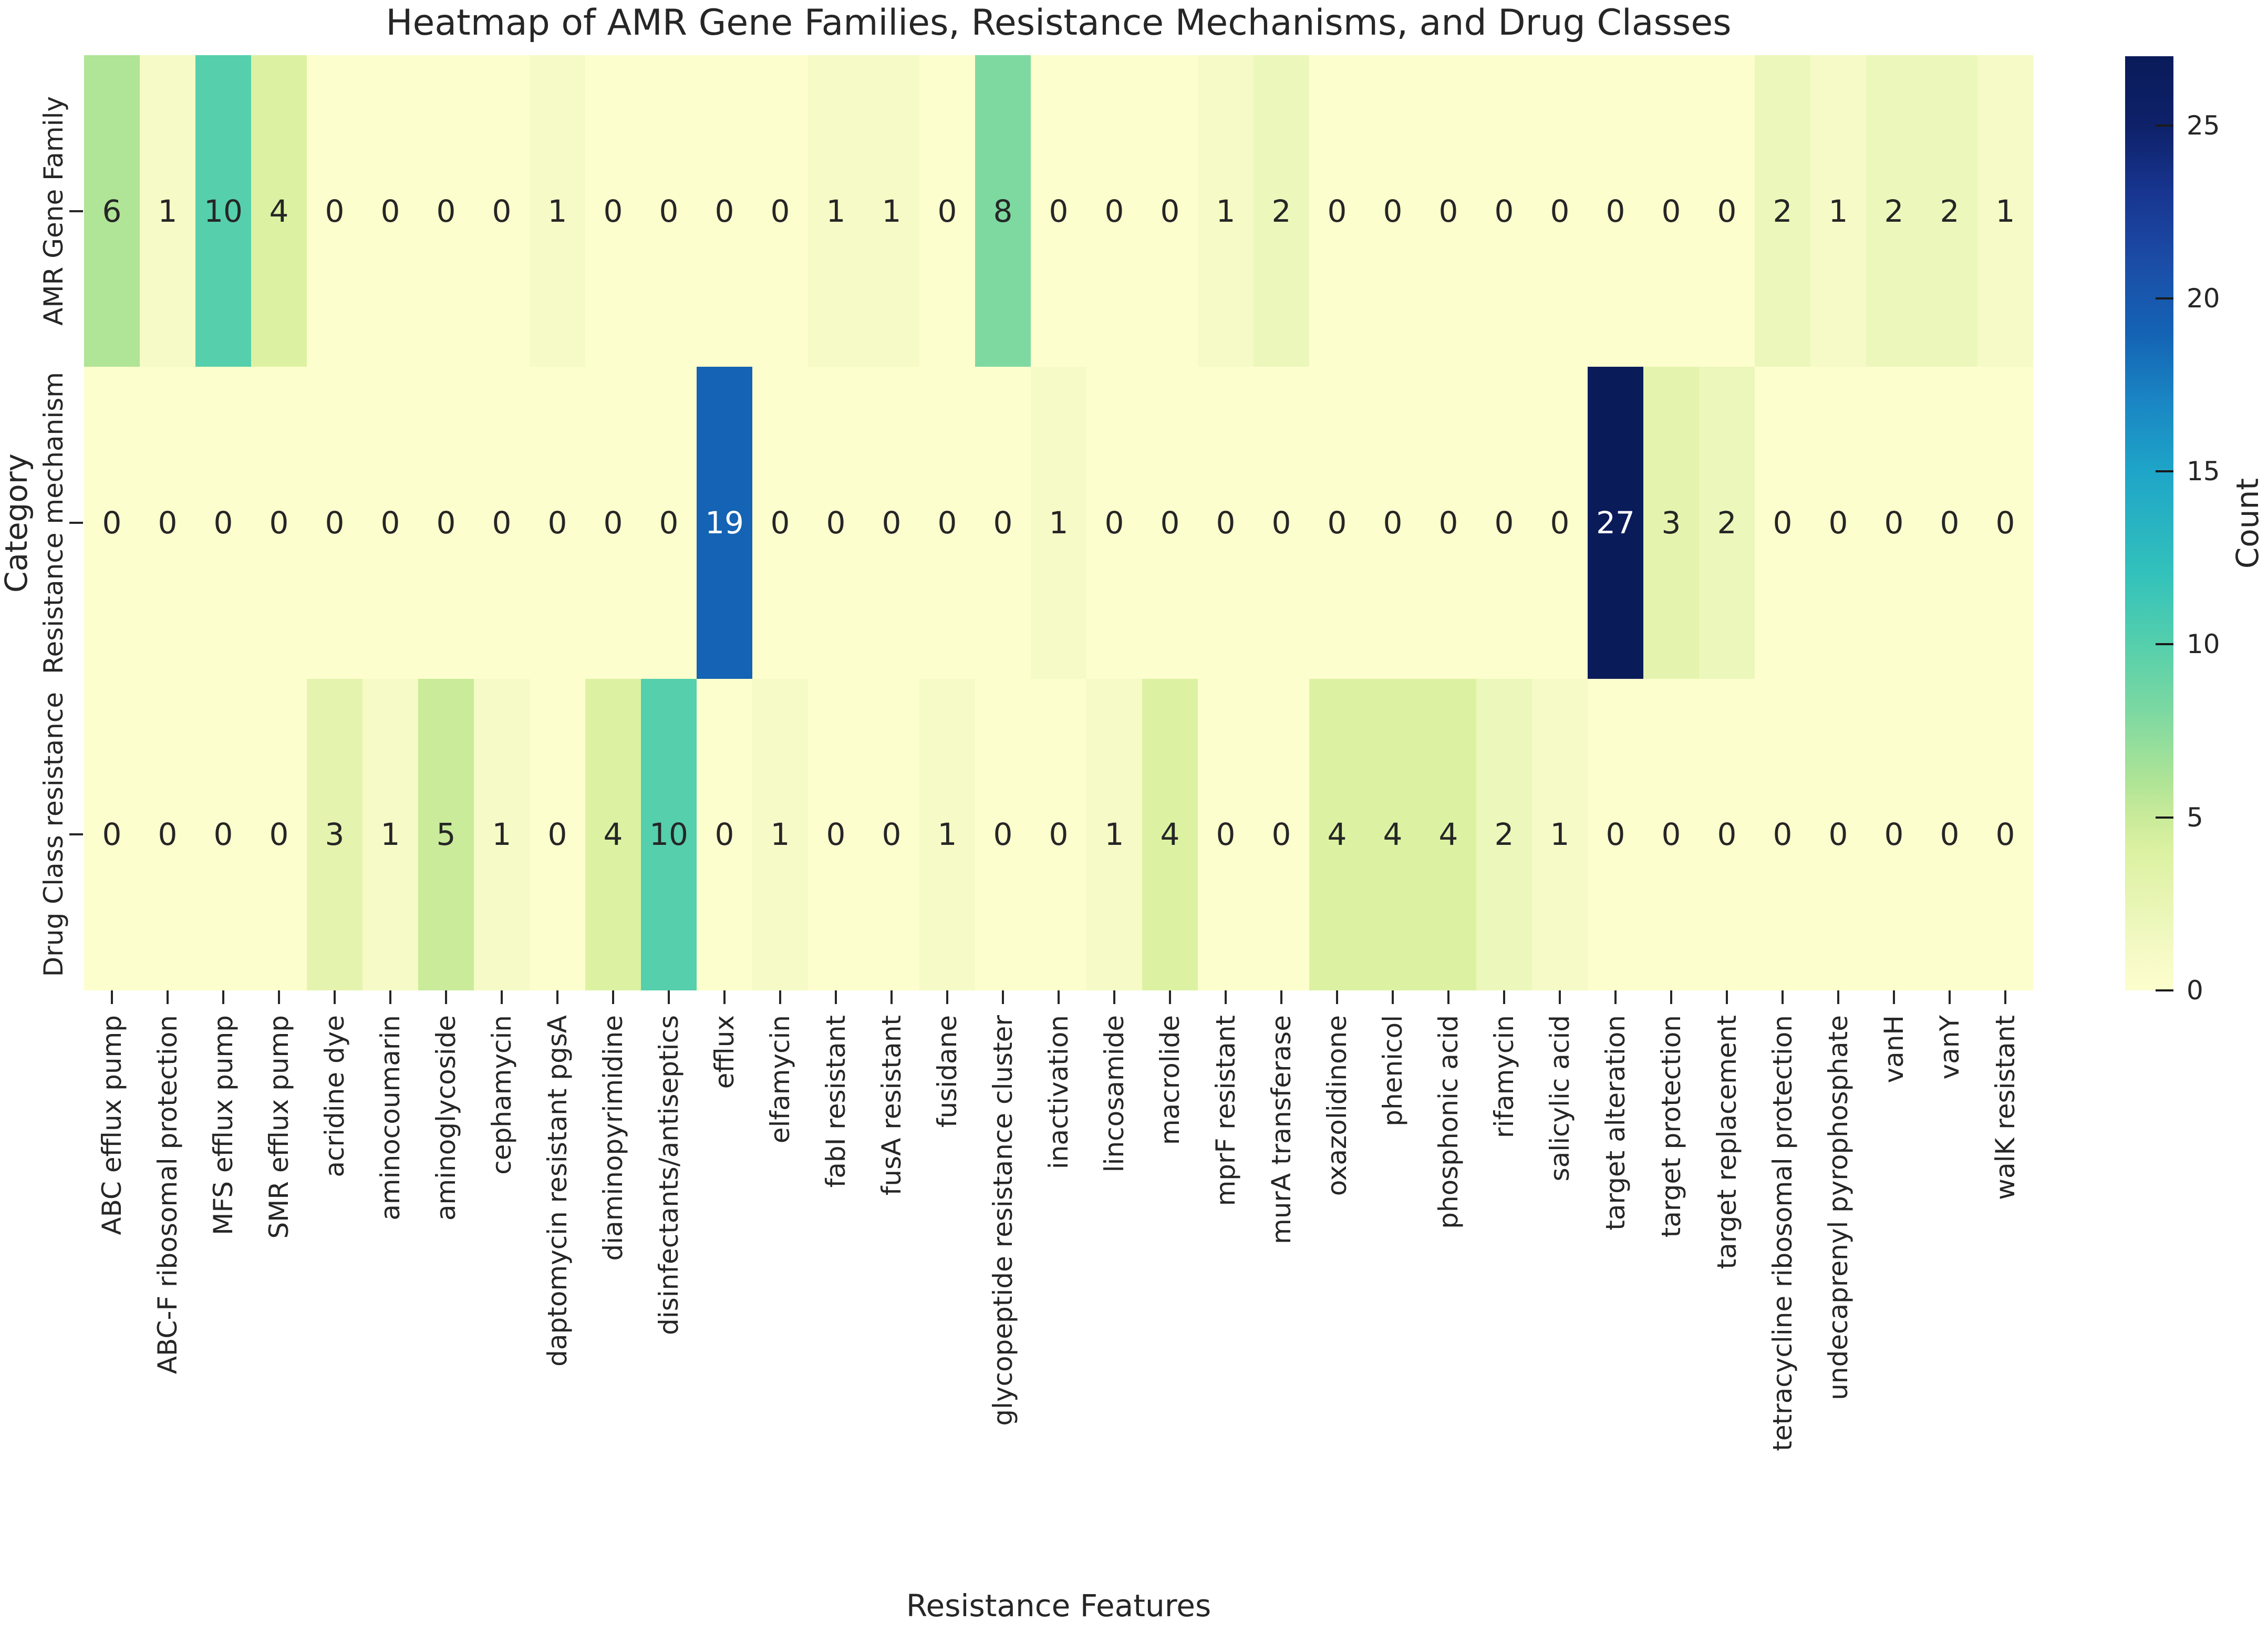 The width and height of the screenshot is (2268, 1633). I want to click on x-tick-label: disinfectants/antiseptics, so click(669, 1298).